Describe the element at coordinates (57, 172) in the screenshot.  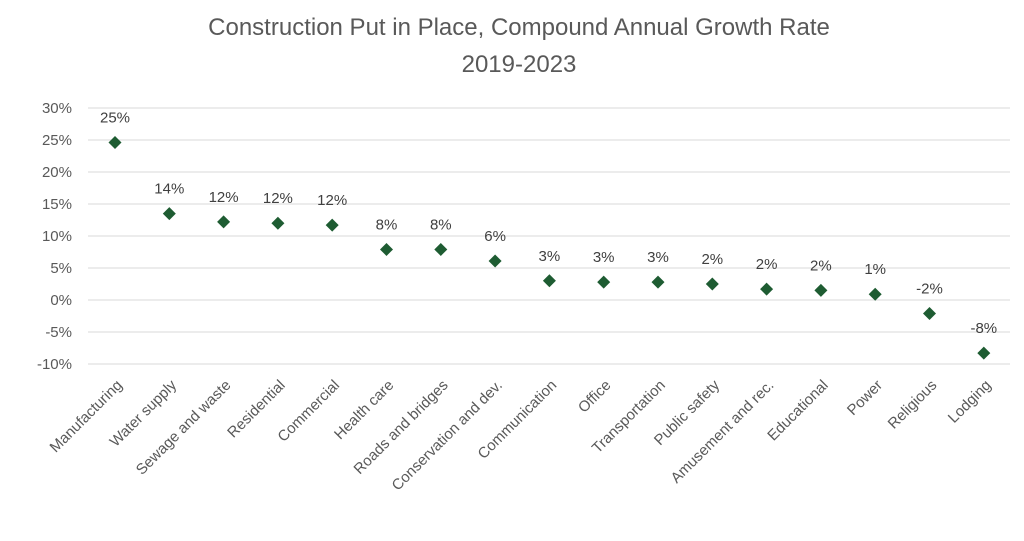
I see `y-tick-label: 20%` at that location.